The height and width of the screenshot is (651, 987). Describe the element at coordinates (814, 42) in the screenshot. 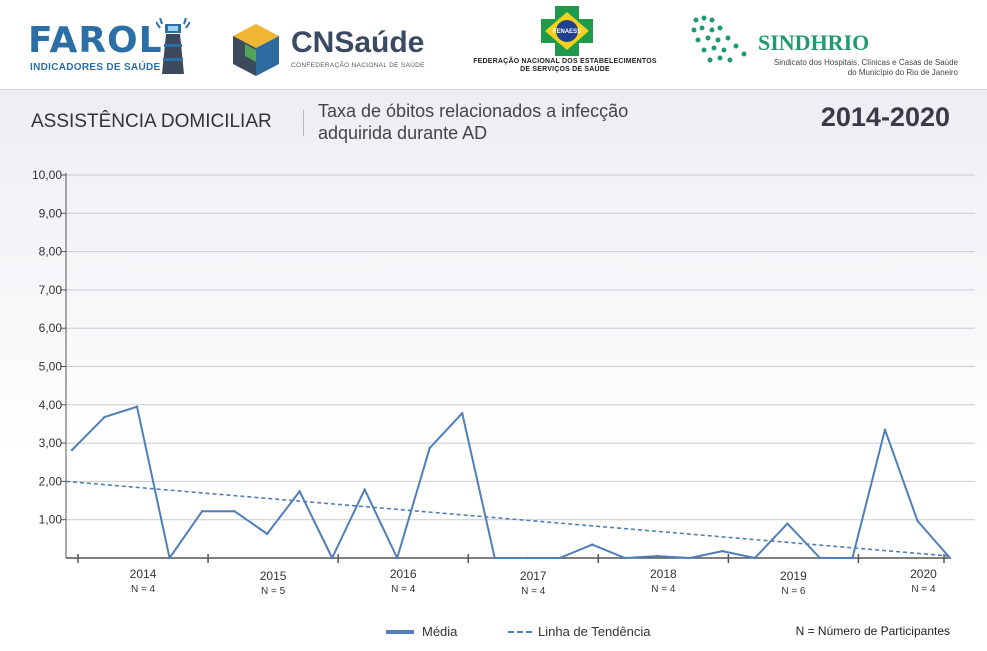

I see `sindhrio-logo-word: SINDHRIO` at that location.